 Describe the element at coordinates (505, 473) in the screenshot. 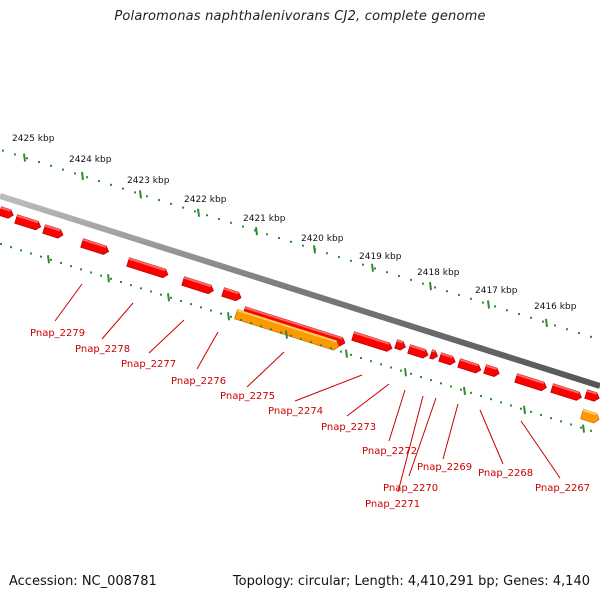

I see `gene-label: Pnap_2268` at that location.